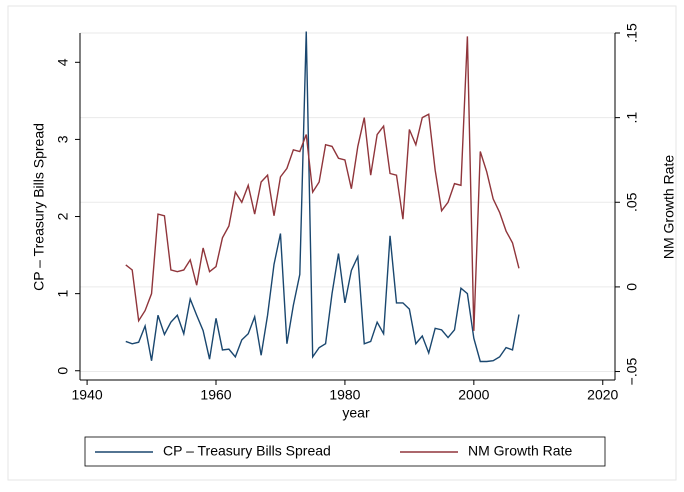 Image resolution: width=684 pixels, height=492 pixels. I want to click on y-tick-label: 0, so click(63, 371).